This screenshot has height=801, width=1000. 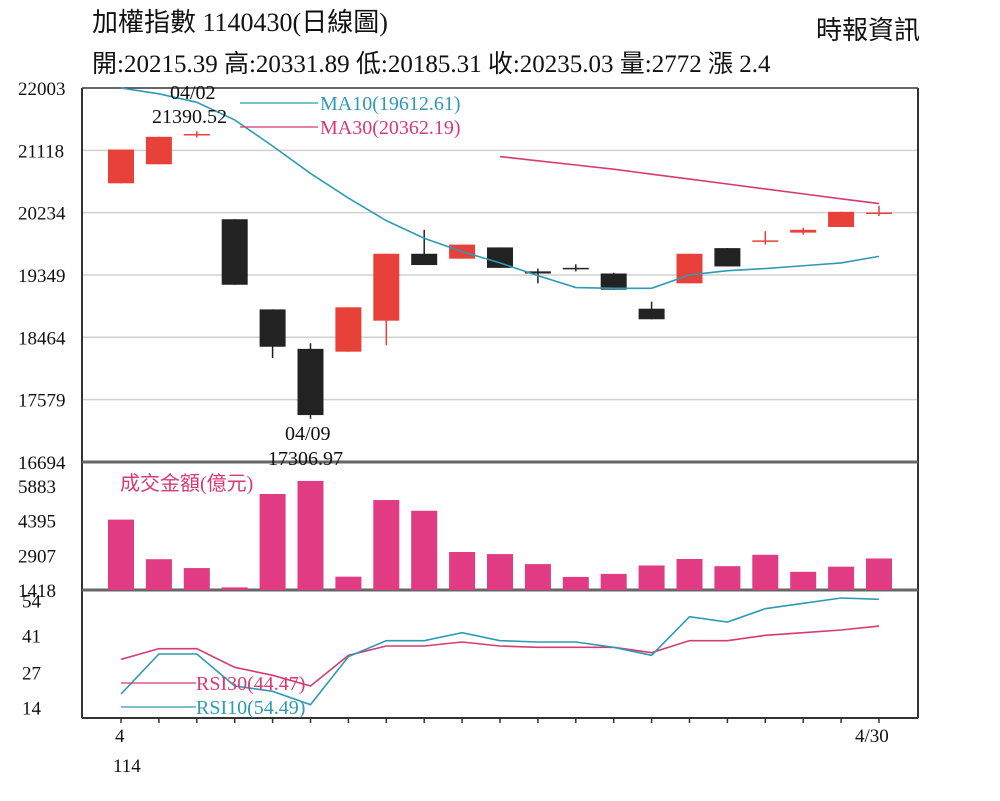 What do you see at coordinates (42, 276) in the screenshot?
I see `price-tick-label: 19349` at bounding box center [42, 276].